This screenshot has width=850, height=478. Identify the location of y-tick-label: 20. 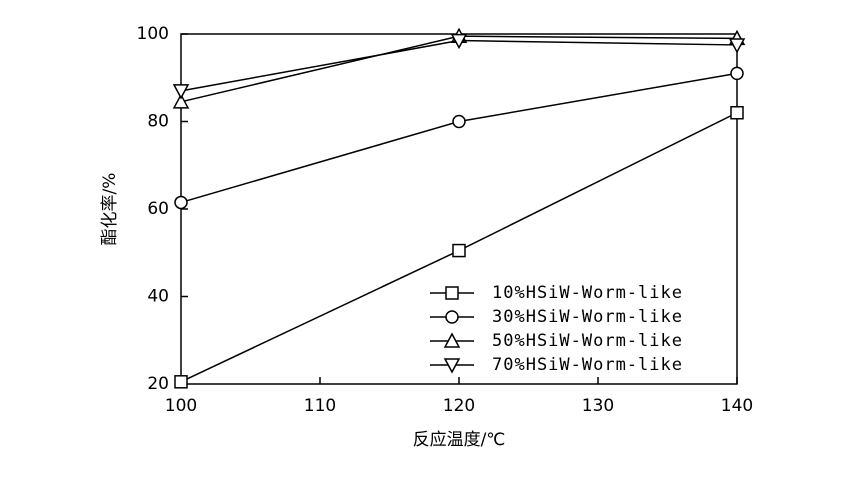
(158, 384).